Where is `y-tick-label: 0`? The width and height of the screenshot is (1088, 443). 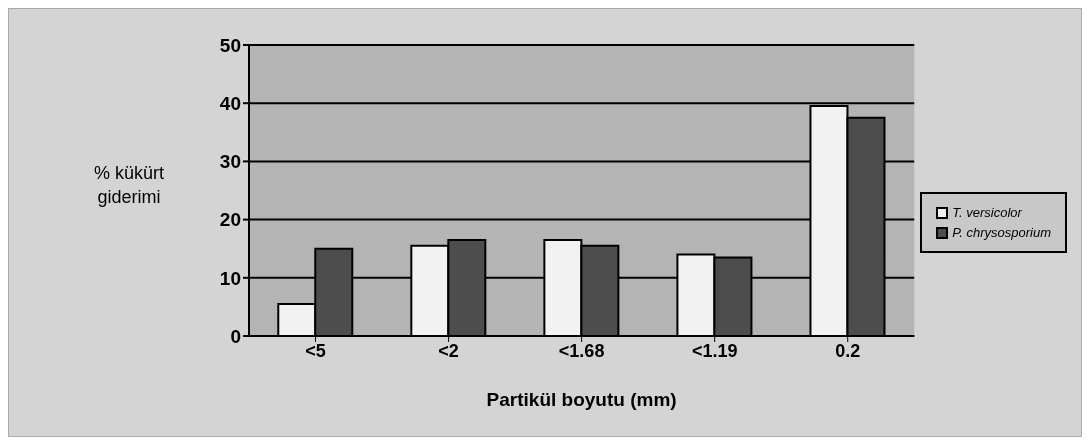
y-tick-label: 0 is located at coordinates (235, 336).